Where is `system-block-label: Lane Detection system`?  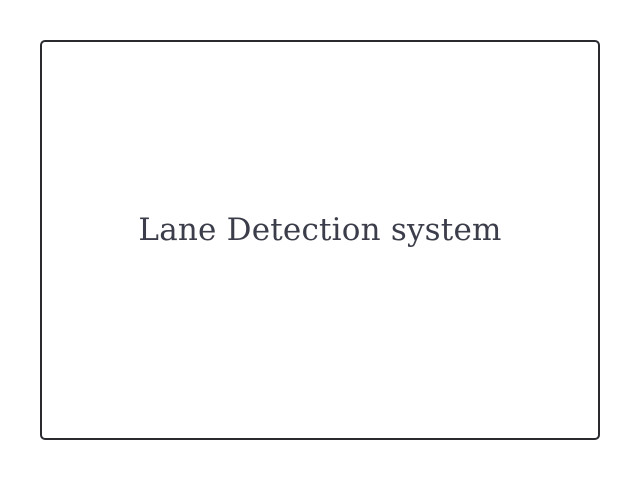
system-block-label: Lane Detection system is located at coordinates (320, 229).